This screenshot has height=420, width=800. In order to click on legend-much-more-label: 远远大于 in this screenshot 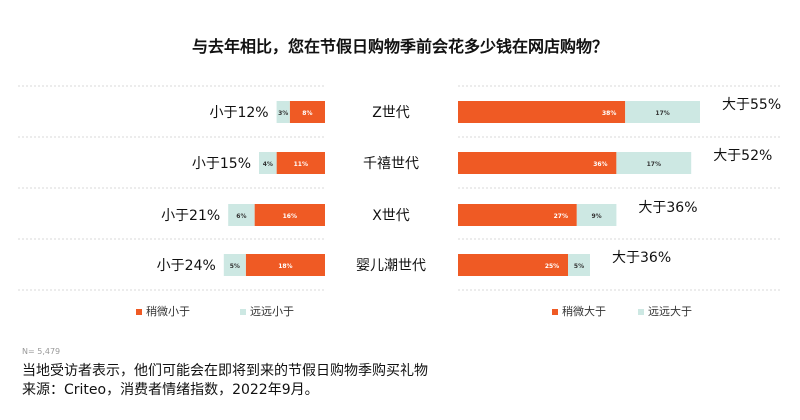, I will do `click(670, 311)`.